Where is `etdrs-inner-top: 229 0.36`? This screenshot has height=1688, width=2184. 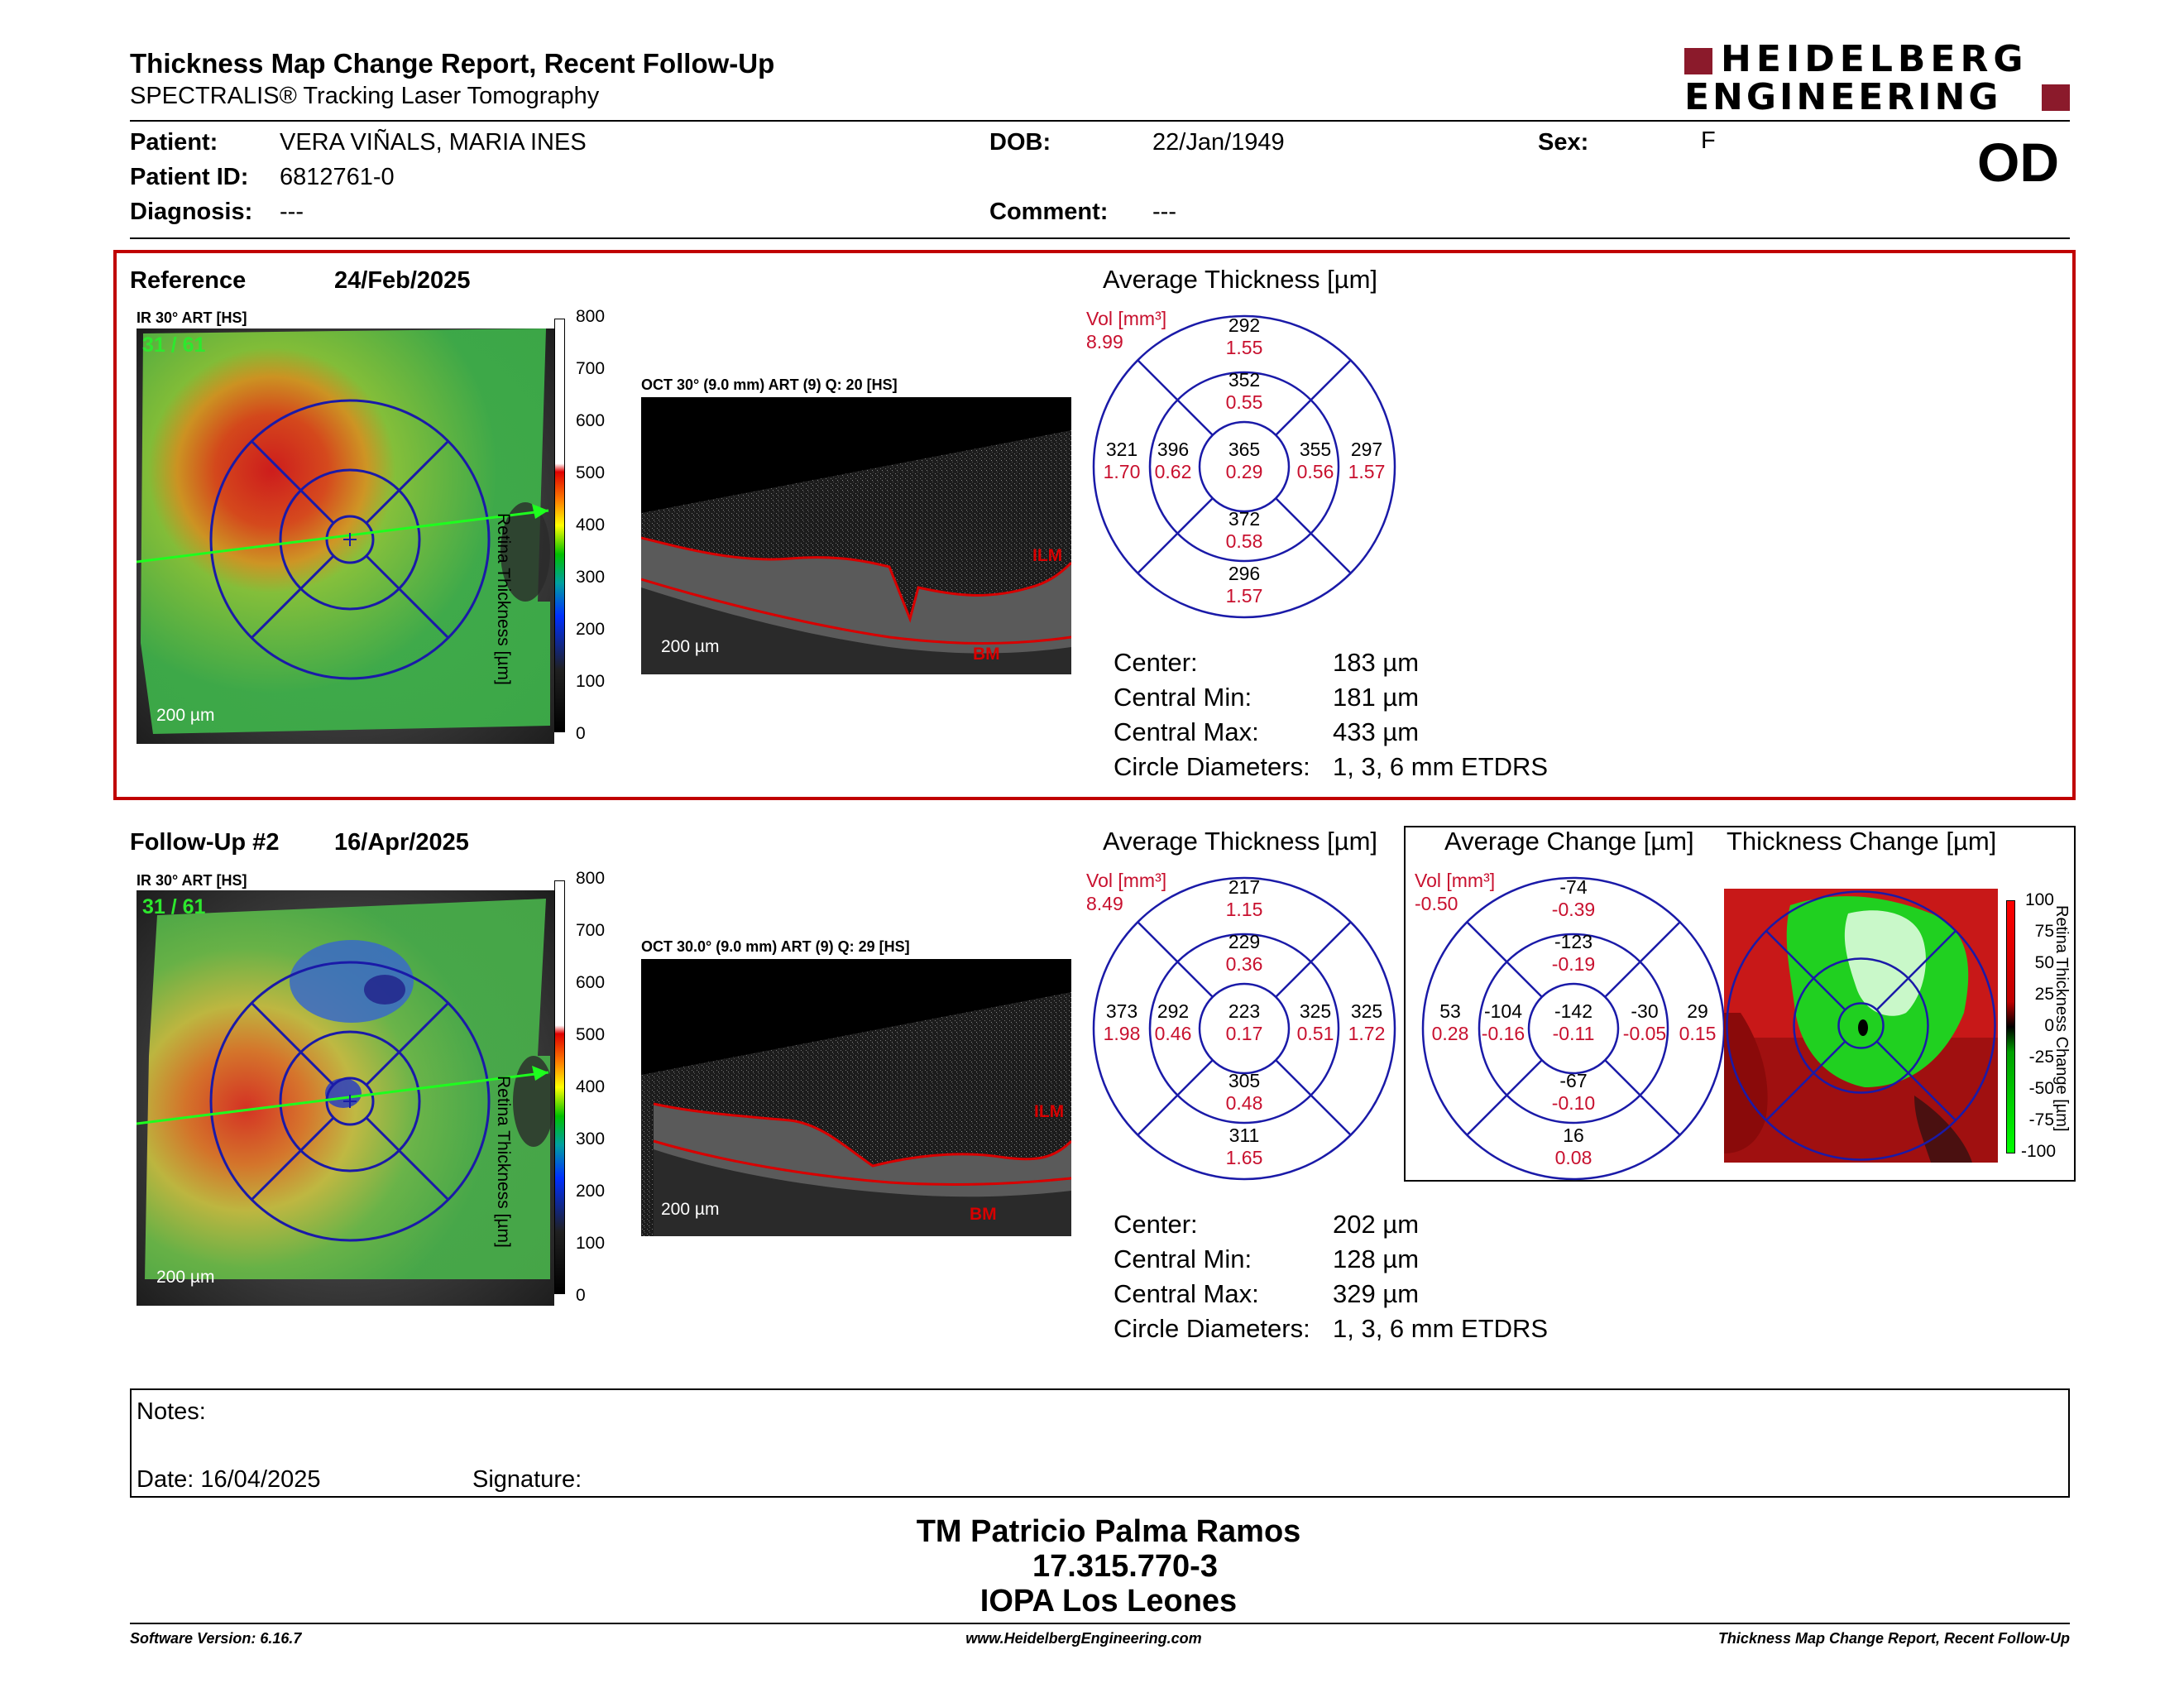 etdrs-inner-top: 229 0.36 is located at coordinates (1244, 953).